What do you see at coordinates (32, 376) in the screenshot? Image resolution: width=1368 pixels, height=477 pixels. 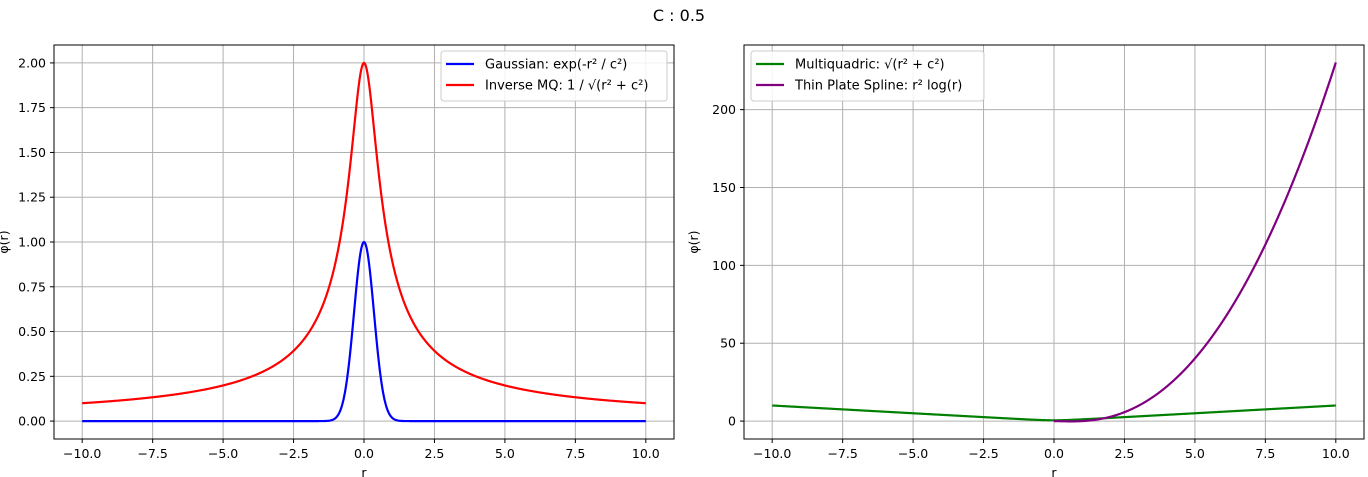 I see `y-tick-label: 0.25` at bounding box center [32, 376].